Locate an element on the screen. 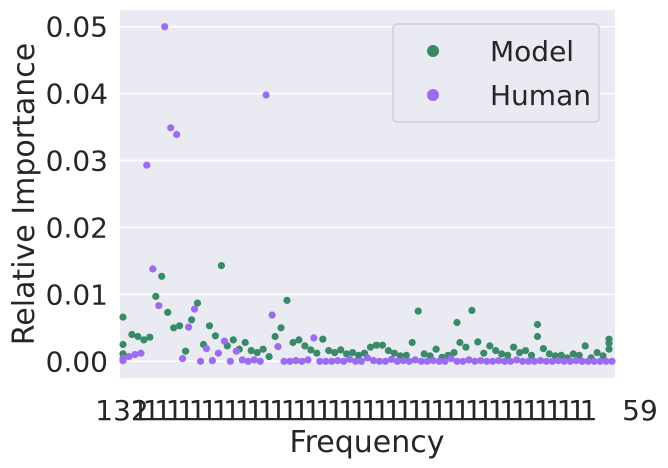  y-tick-label: 0.05 is located at coordinates (77, 27).